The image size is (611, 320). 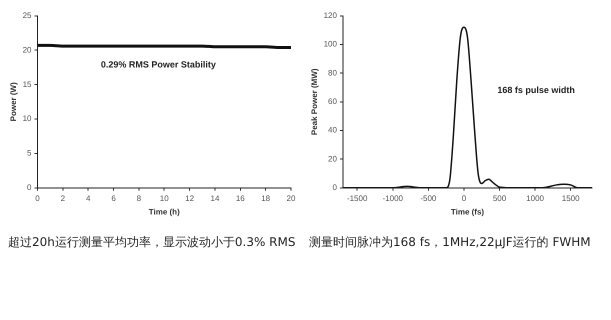 What do you see at coordinates (331, 15) in the screenshot?
I see `y-tick-label: 120` at bounding box center [331, 15].